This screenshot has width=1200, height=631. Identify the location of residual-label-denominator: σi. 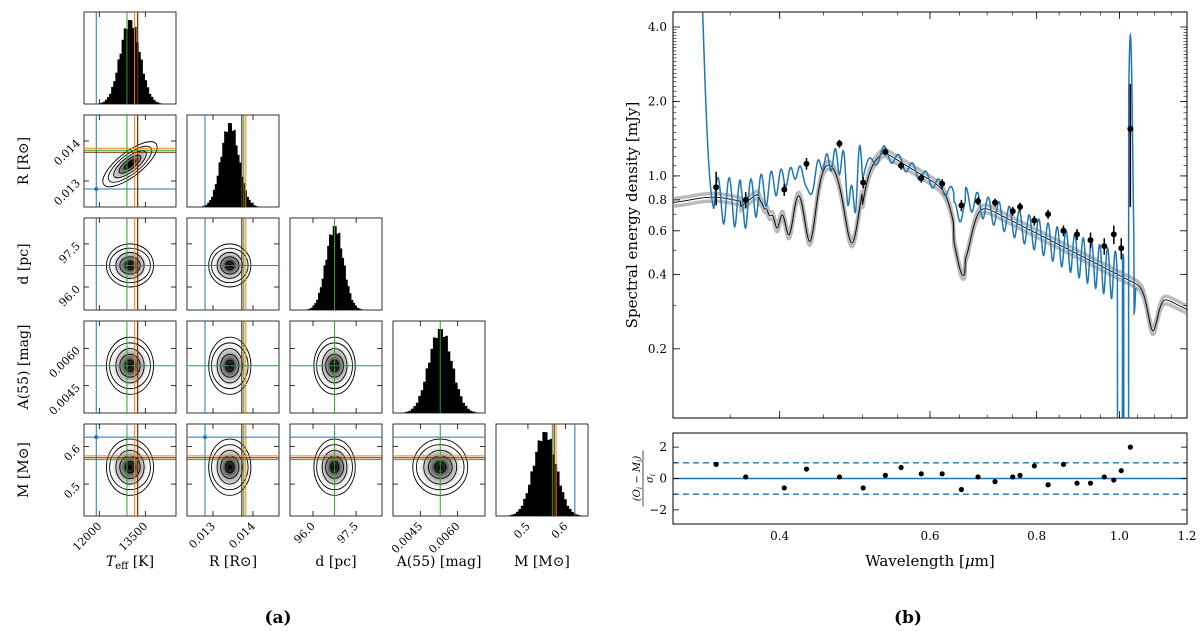
(651, 478).